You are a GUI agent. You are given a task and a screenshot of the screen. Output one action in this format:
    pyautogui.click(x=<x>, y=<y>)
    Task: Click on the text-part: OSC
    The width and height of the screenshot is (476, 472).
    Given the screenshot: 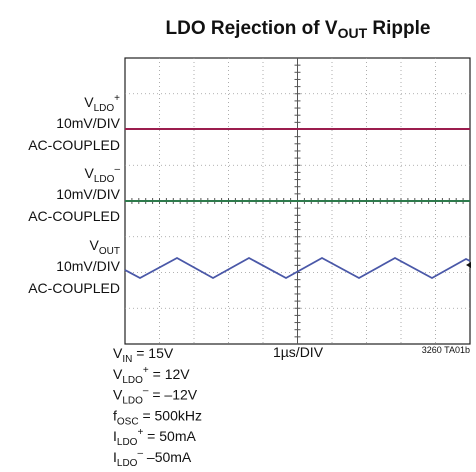 What is the action you would take?
    pyautogui.click(x=128, y=421)
    